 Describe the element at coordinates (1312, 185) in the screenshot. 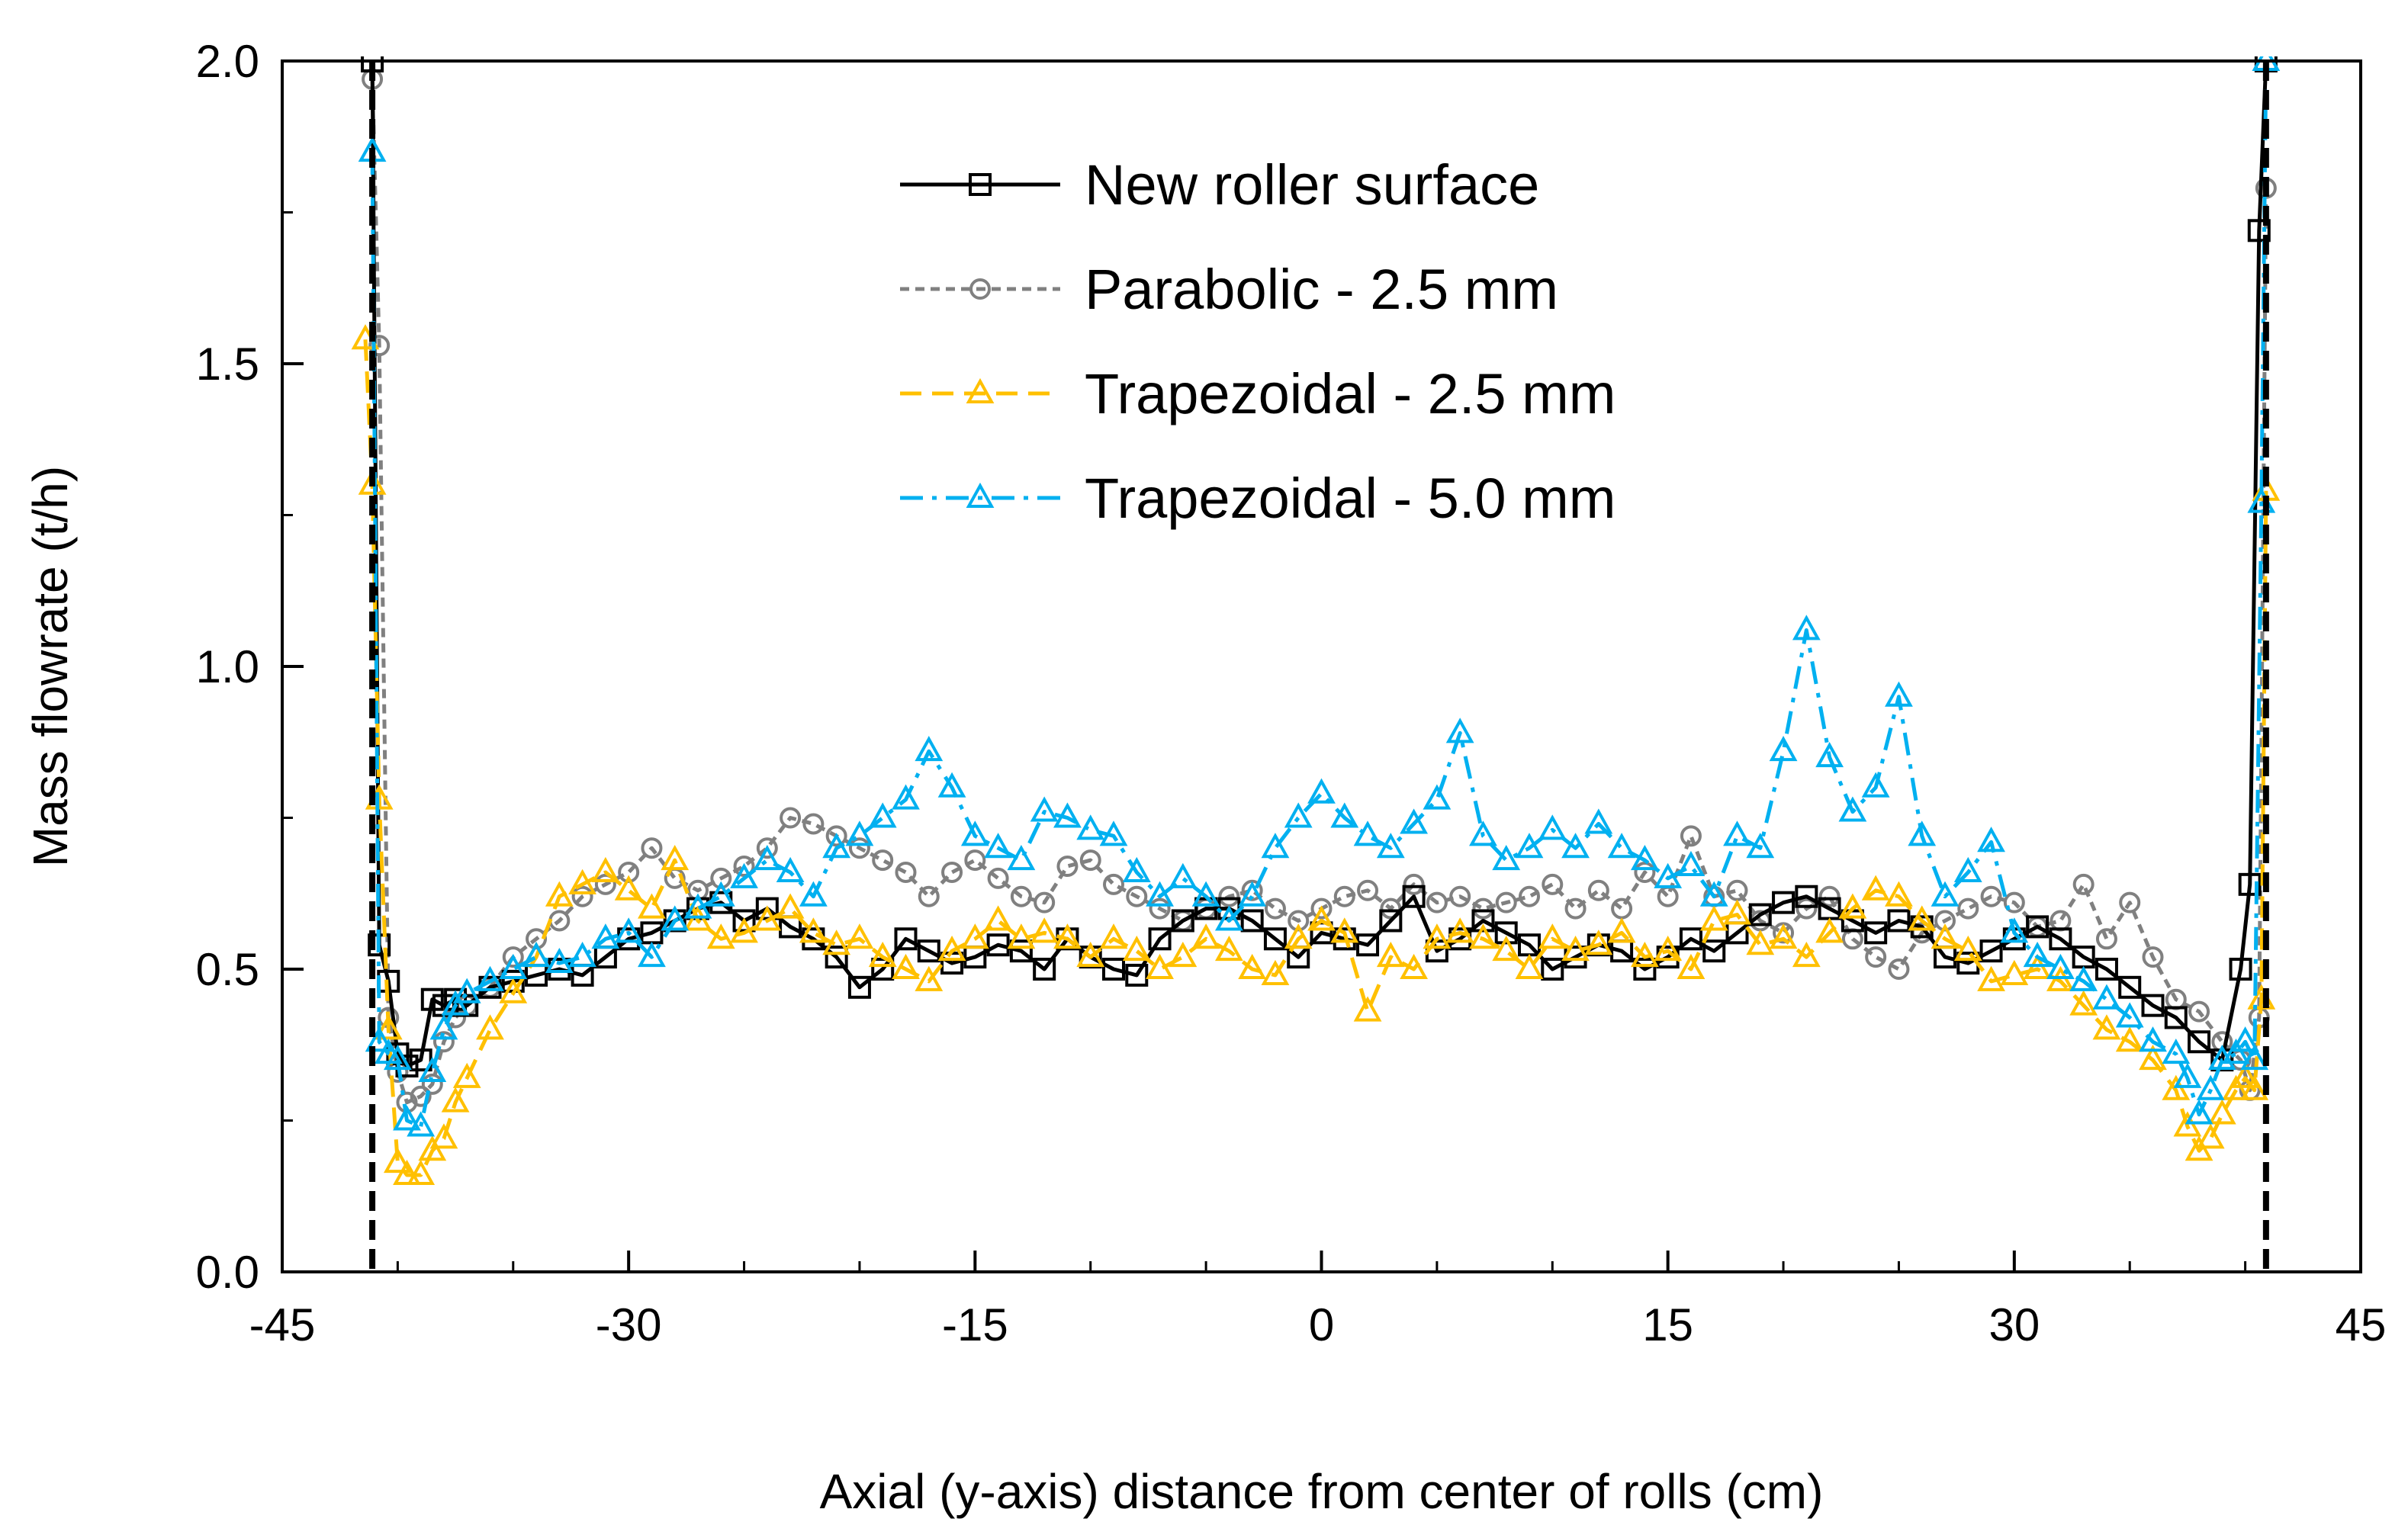

I see `legend-label: New roller surface` at that location.